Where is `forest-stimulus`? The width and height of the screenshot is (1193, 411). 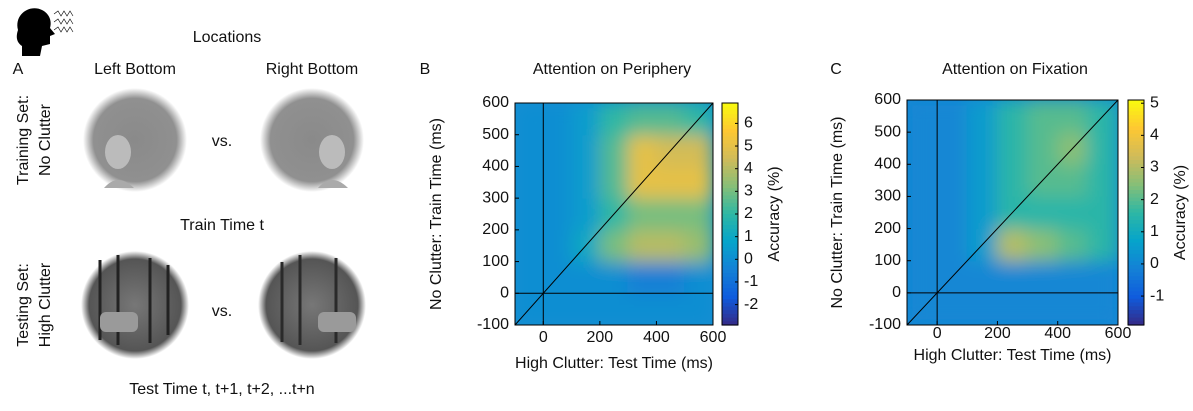
forest-stimulus is located at coordinates (223, 305).